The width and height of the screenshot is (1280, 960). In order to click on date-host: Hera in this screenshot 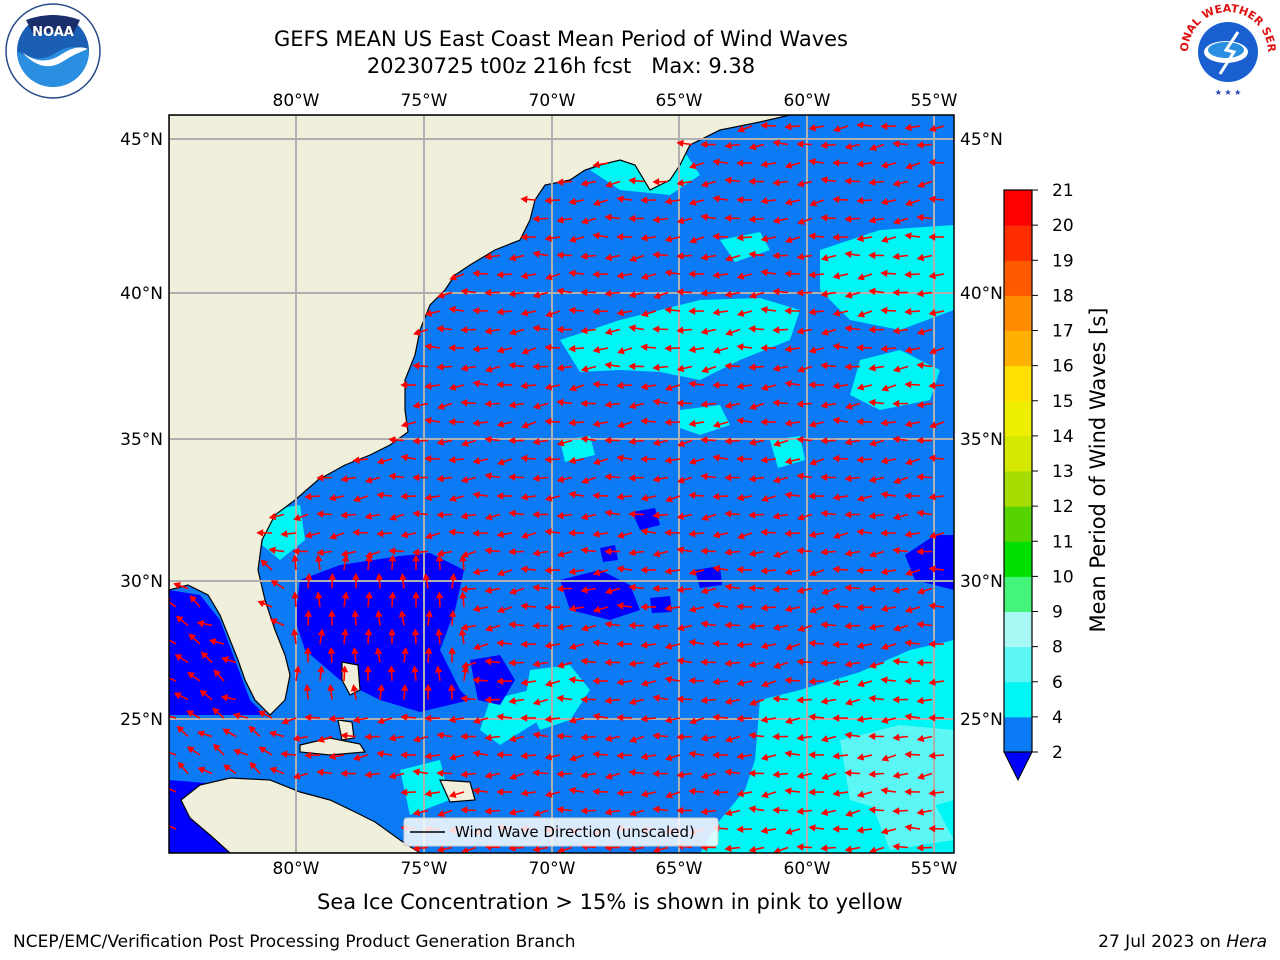, I will do `click(1246, 942)`.